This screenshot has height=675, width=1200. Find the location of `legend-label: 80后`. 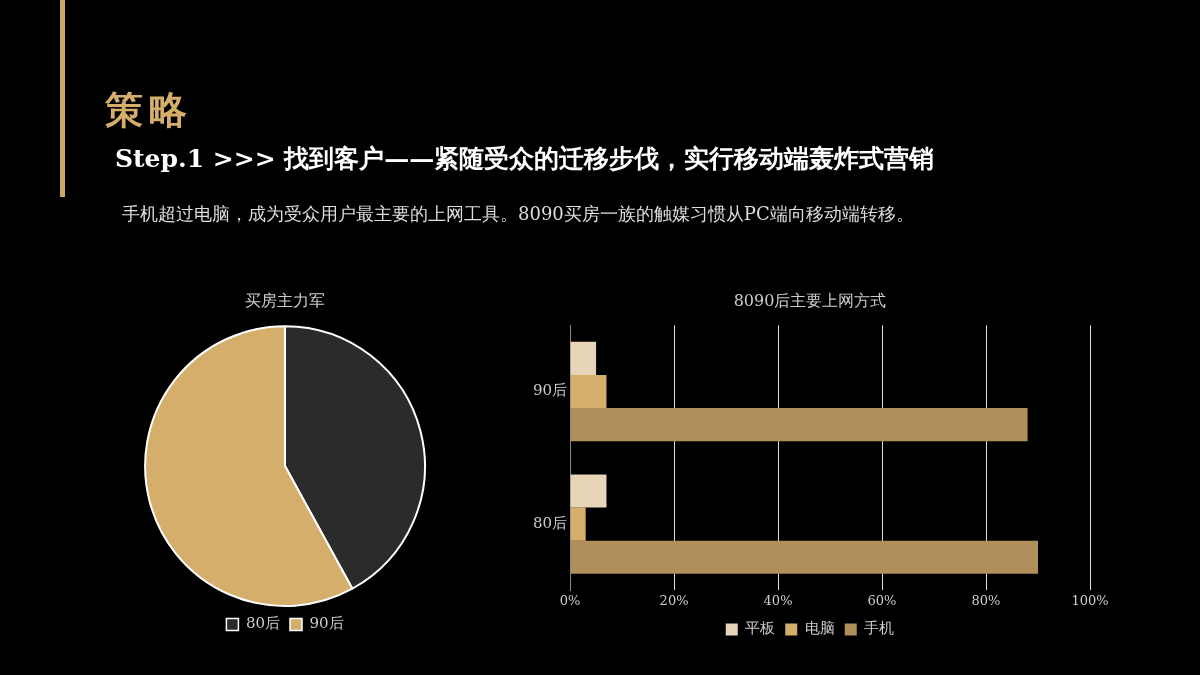

legend-label: 80后 is located at coordinates (263, 623).